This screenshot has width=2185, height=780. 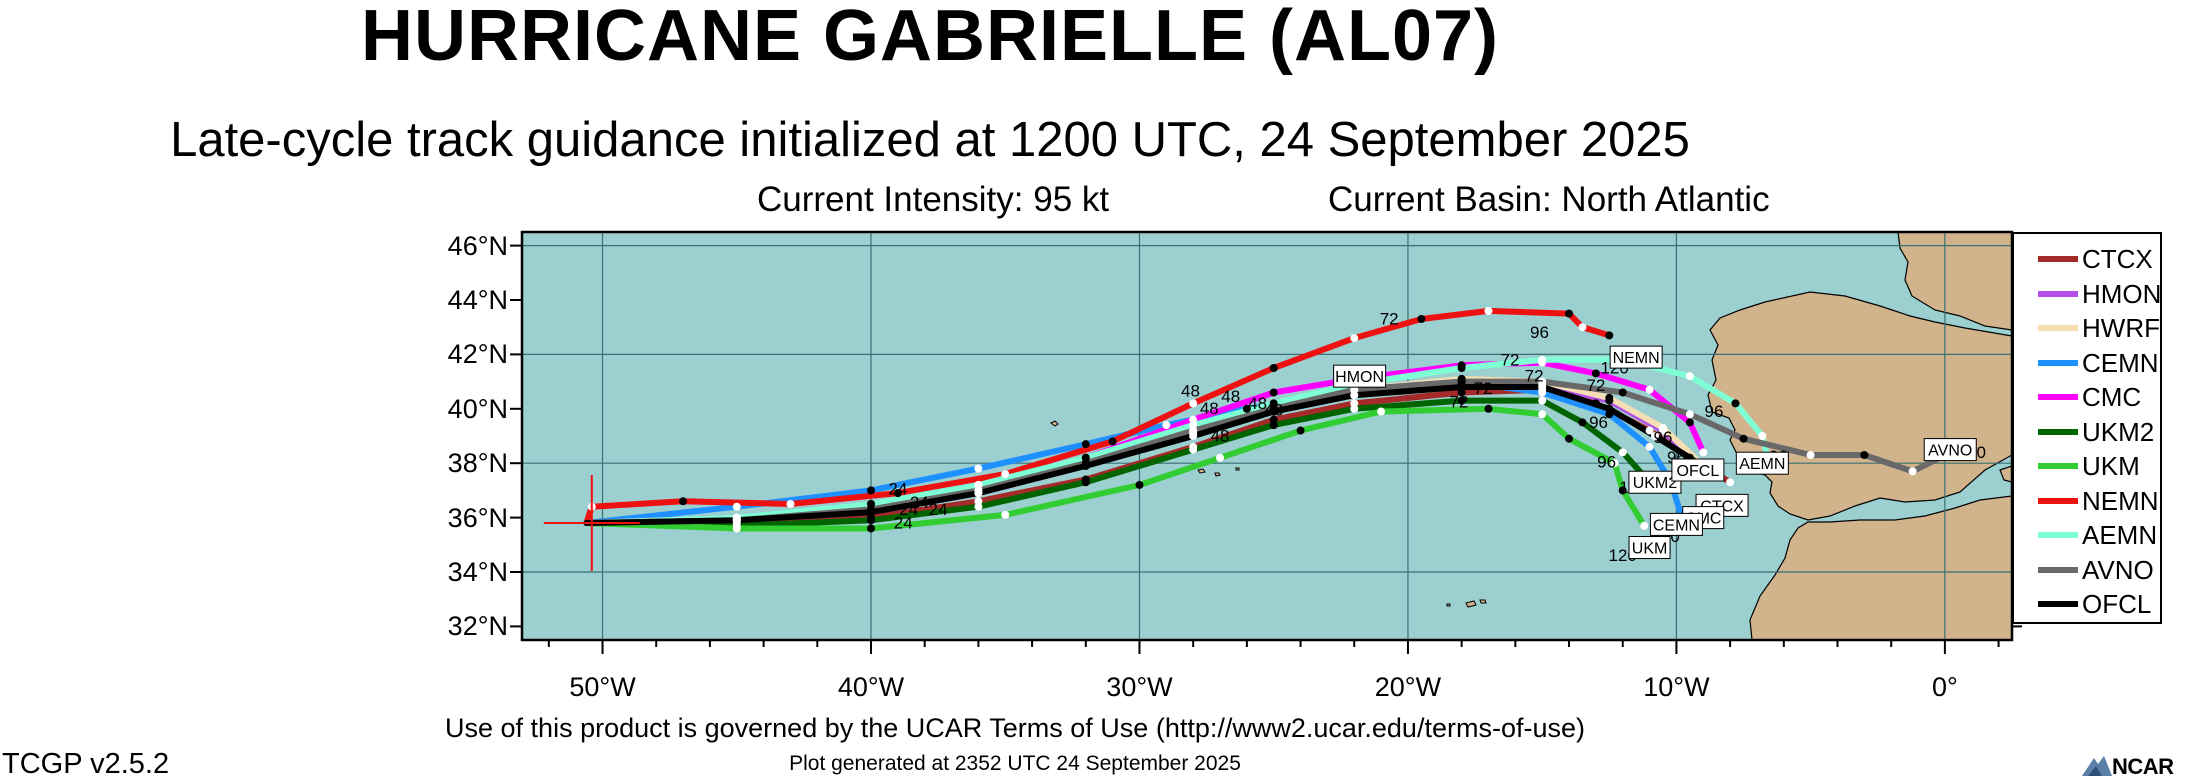 I want to click on lon-tick-label: 40°W, so click(x=871, y=687).